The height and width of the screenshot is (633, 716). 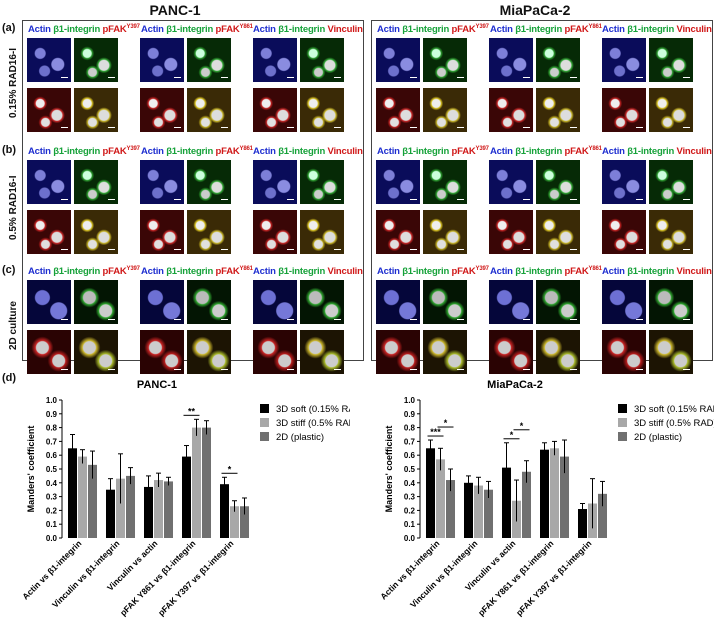 What do you see at coordinates (435, 432) in the screenshot?
I see `significance-marker: ***` at bounding box center [435, 432].